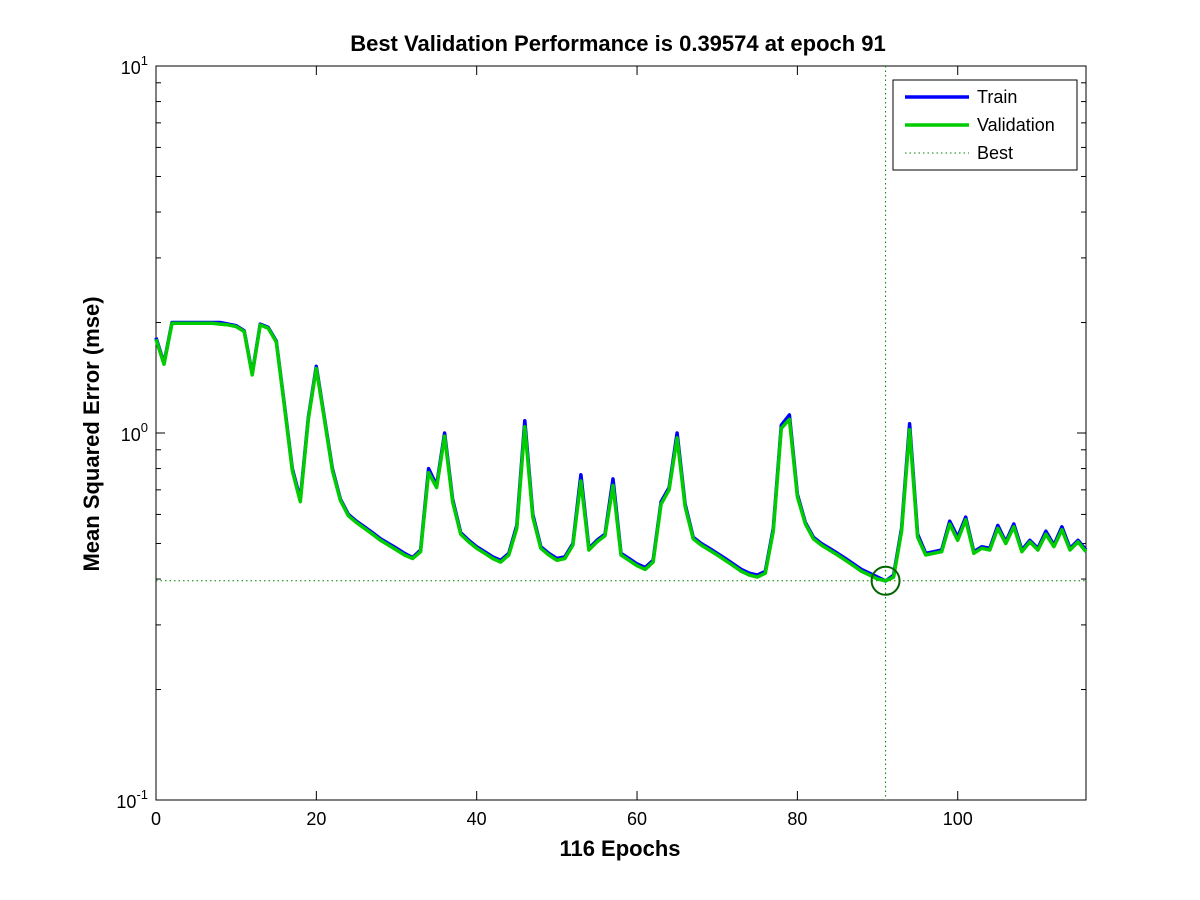 The image size is (1200, 900). What do you see at coordinates (797, 819) in the screenshot?
I see `x-tick-label: 80` at bounding box center [797, 819].